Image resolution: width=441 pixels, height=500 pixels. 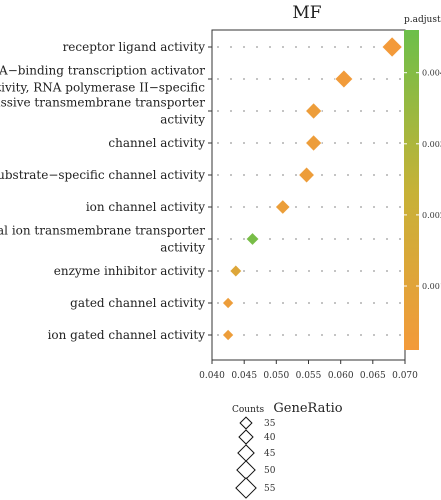 What do you see at coordinates (145, 207) in the screenshot?
I see `y-tick-label: ion channel activity` at bounding box center [145, 207].